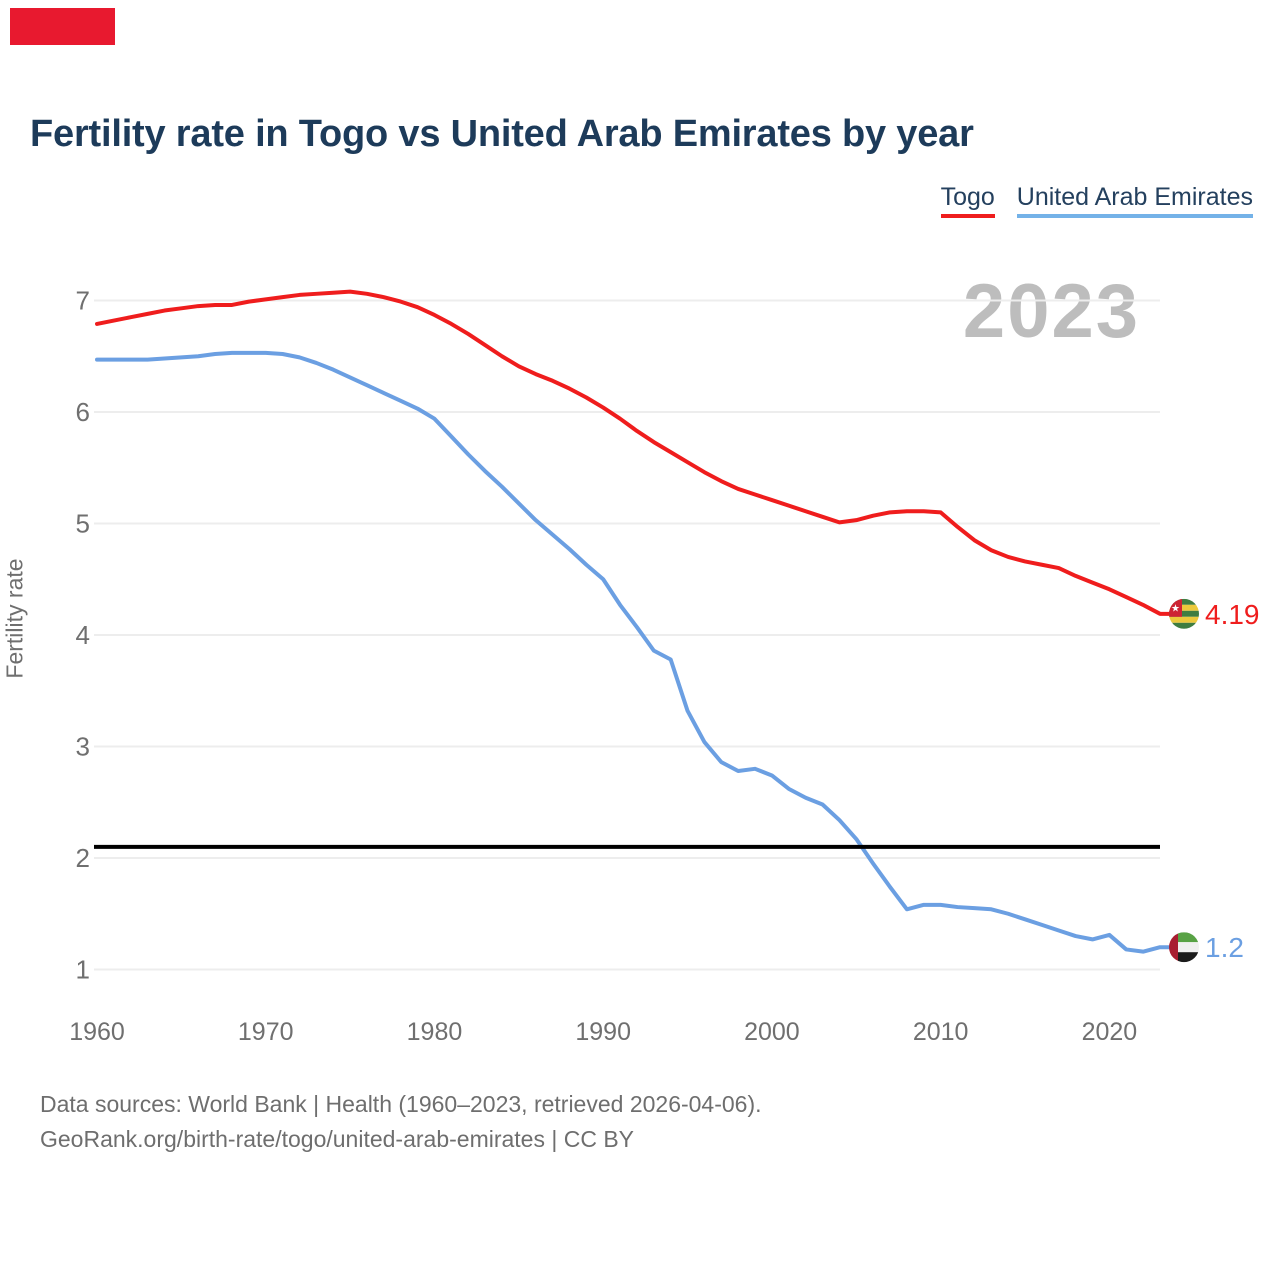 The image size is (1280, 1280). I want to click on svg-text: 1980, so click(435, 1032).